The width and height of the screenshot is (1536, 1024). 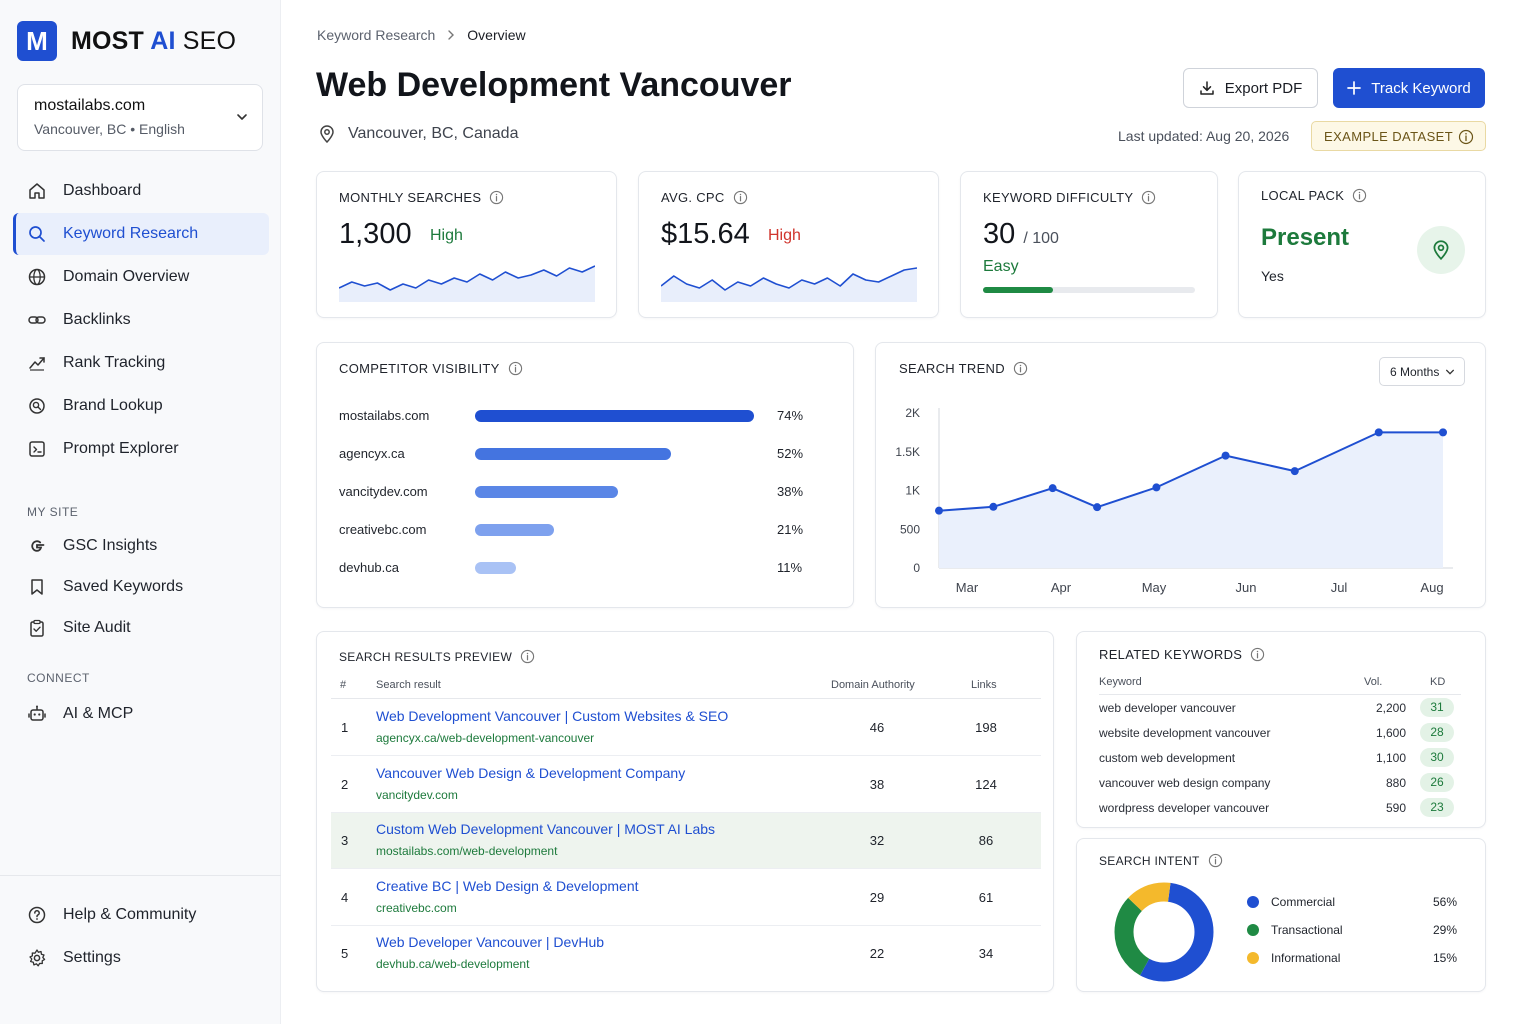 What do you see at coordinates (37, 406) in the screenshot?
I see `brand-search-icon` at bounding box center [37, 406].